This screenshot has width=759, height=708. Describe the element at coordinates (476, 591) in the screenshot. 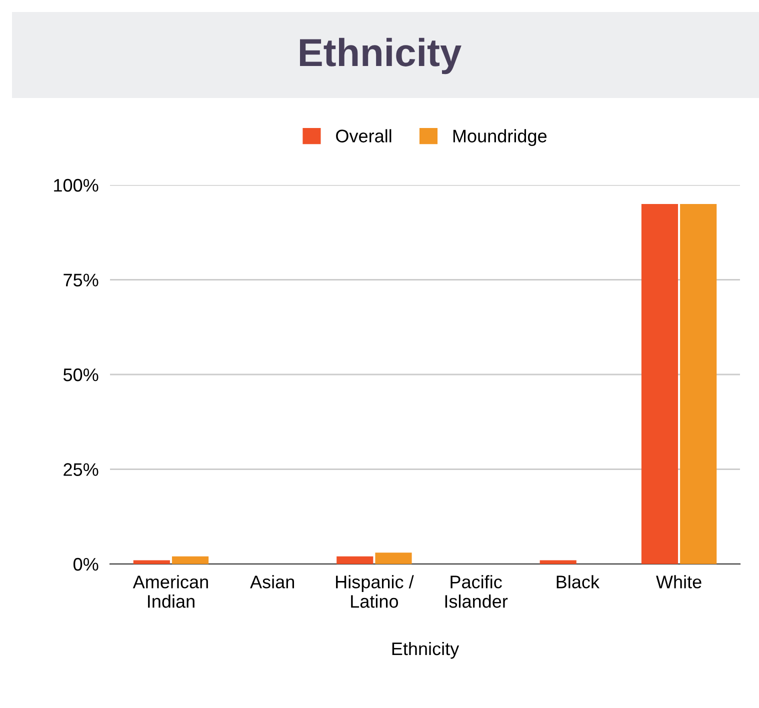

I see `x-tick-label: Pacific Islander` at that location.